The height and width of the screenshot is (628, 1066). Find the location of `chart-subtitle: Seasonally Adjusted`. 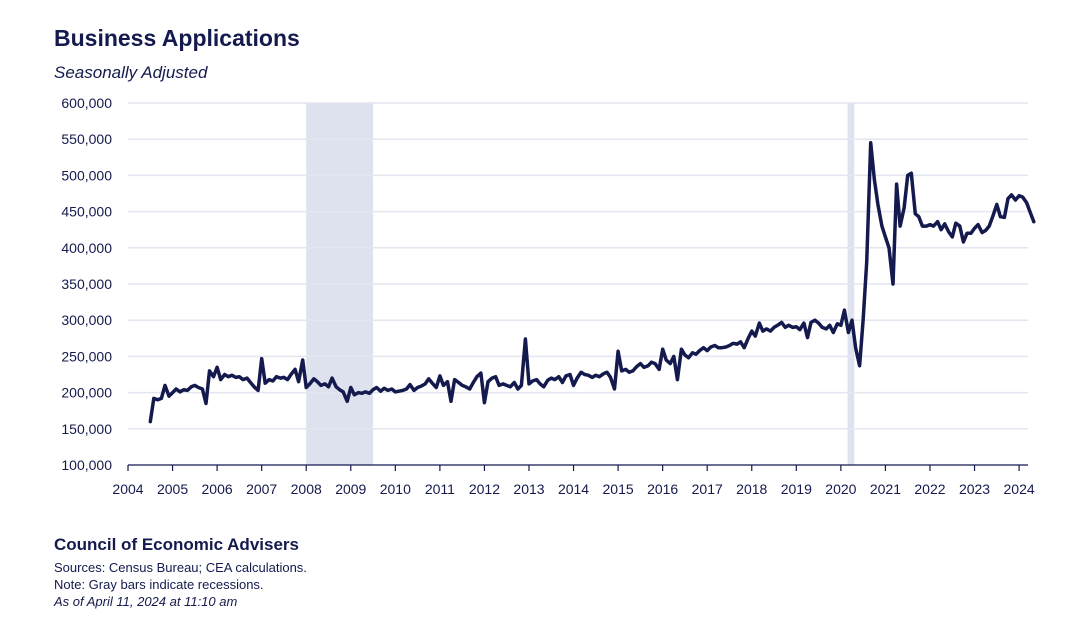

chart-subtitle: Seasonally Adjusted is located at coordinates (131, 72).